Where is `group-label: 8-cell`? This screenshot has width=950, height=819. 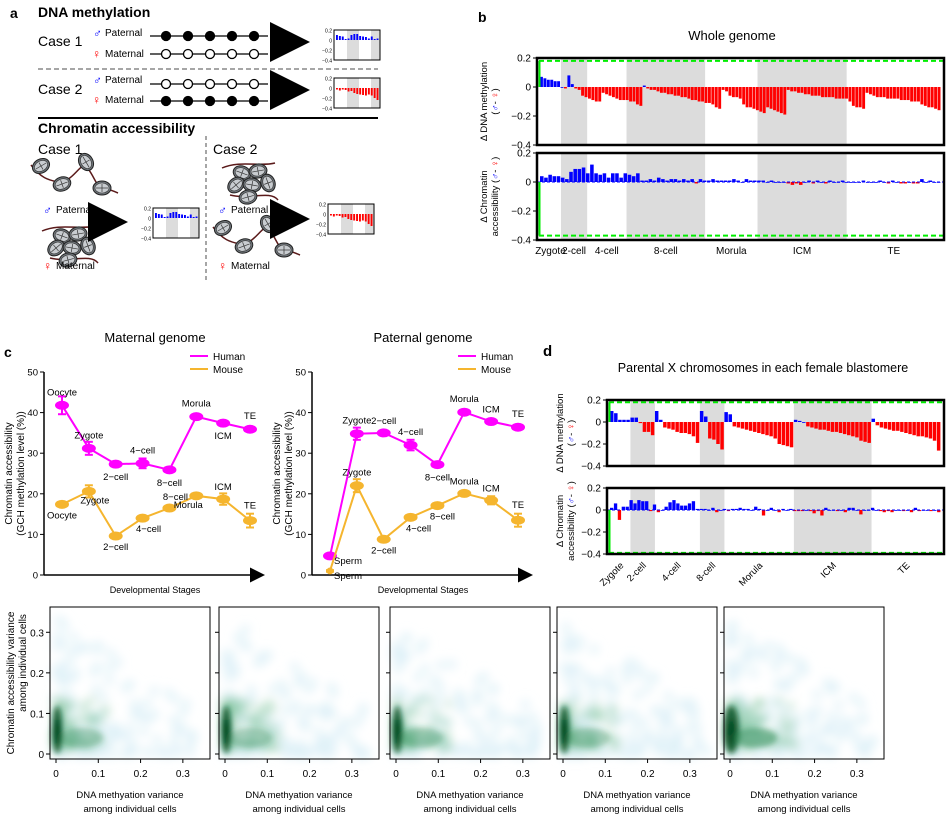
group-label: 8-cell is located at coordinates (706, 572).